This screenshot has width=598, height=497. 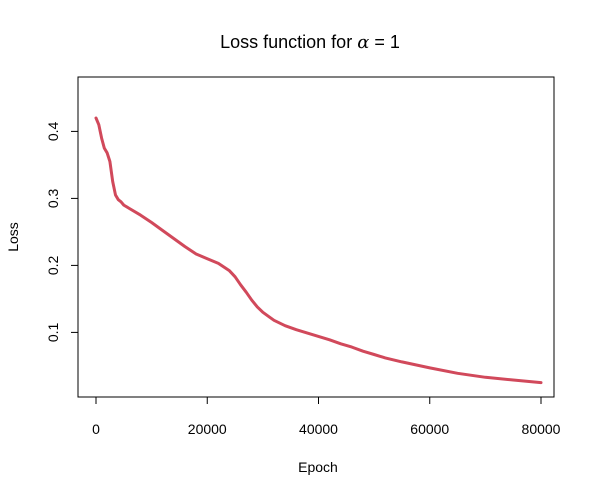 I want to click on x-tick-label: 20000, so click(x=207, y=429).